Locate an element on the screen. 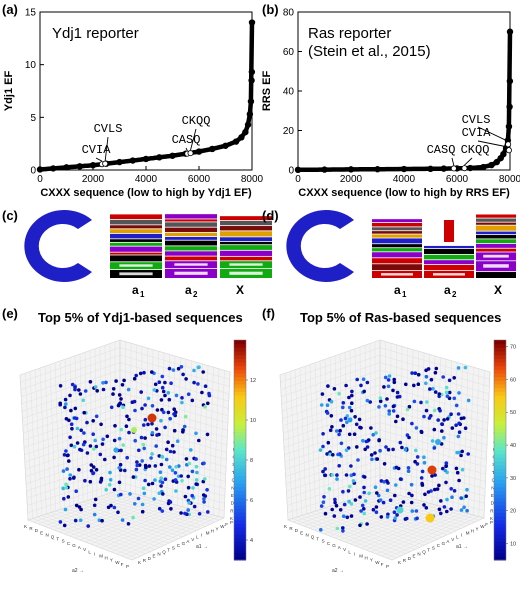  y-axis-letter: T is located at coordinates (428, 549).